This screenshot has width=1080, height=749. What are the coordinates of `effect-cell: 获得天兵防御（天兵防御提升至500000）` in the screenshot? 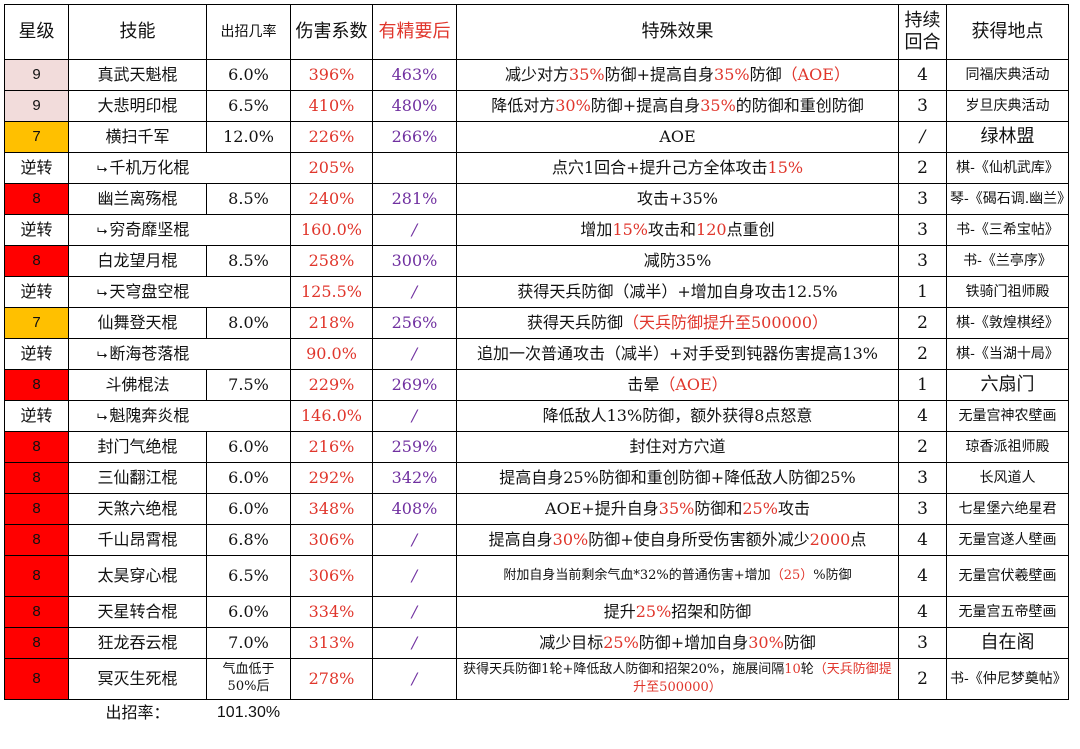 It's located at (677, 323).